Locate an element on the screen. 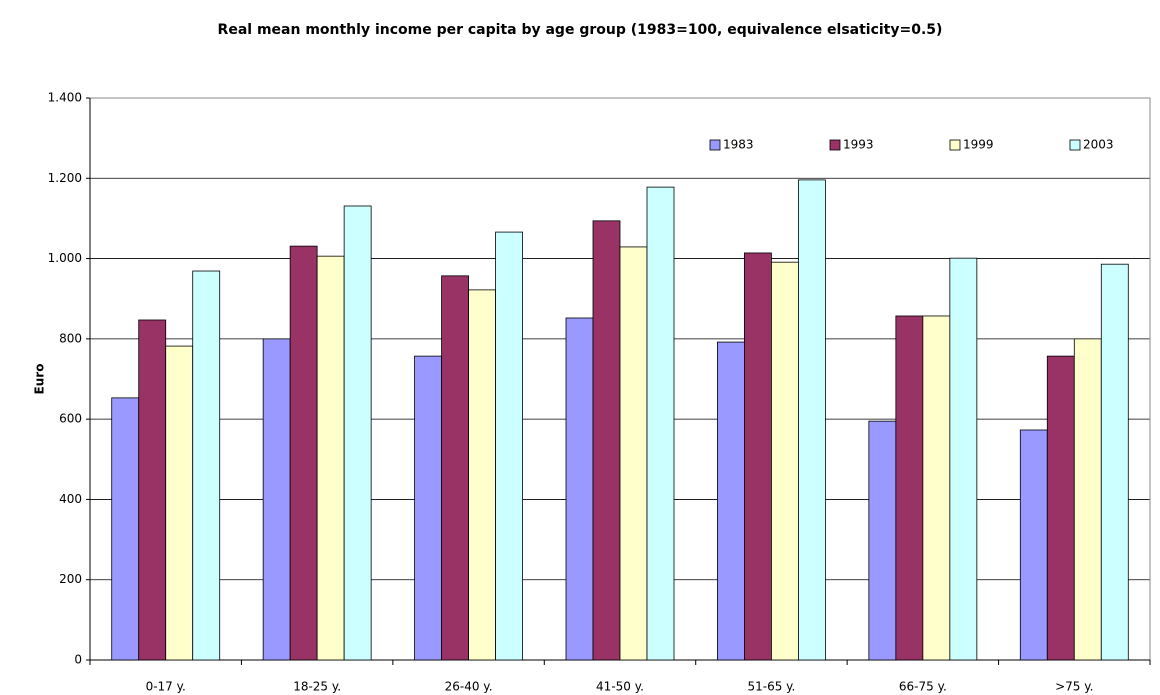  y-axis-label: Euro is located at coordinates (40, 379).